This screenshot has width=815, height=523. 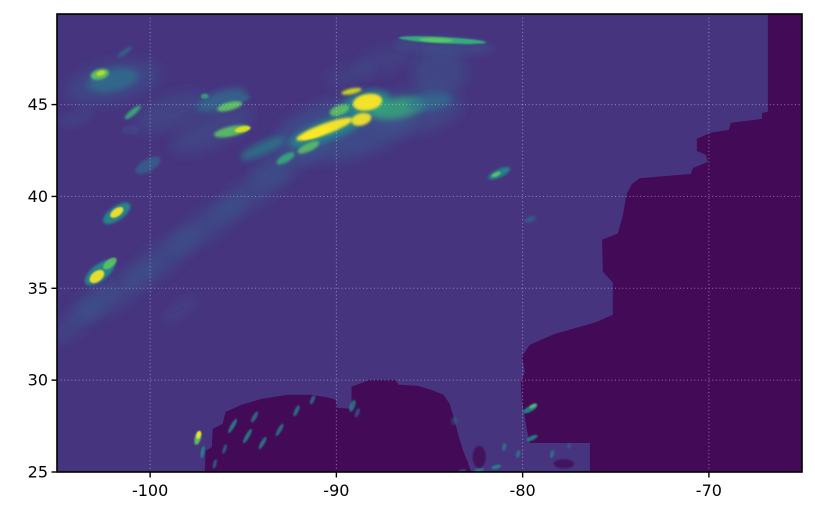 What do you see at coordinates (709, 490) in the screenshot?
I see `x-tick-label: -70` at bounding box center [709, 490].